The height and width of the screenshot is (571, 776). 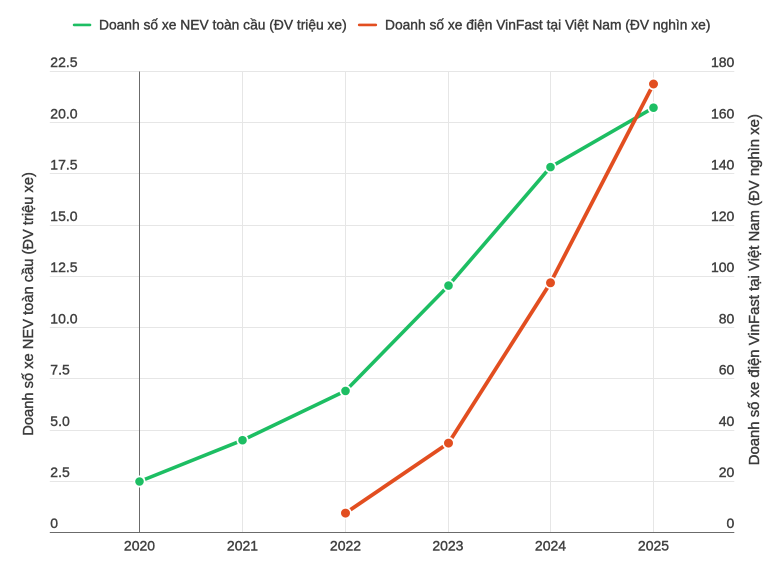 What do you see at coordinates (727, 472) in the screenshot?
I see `svg-text: 20` at bounding box center [727, 472].